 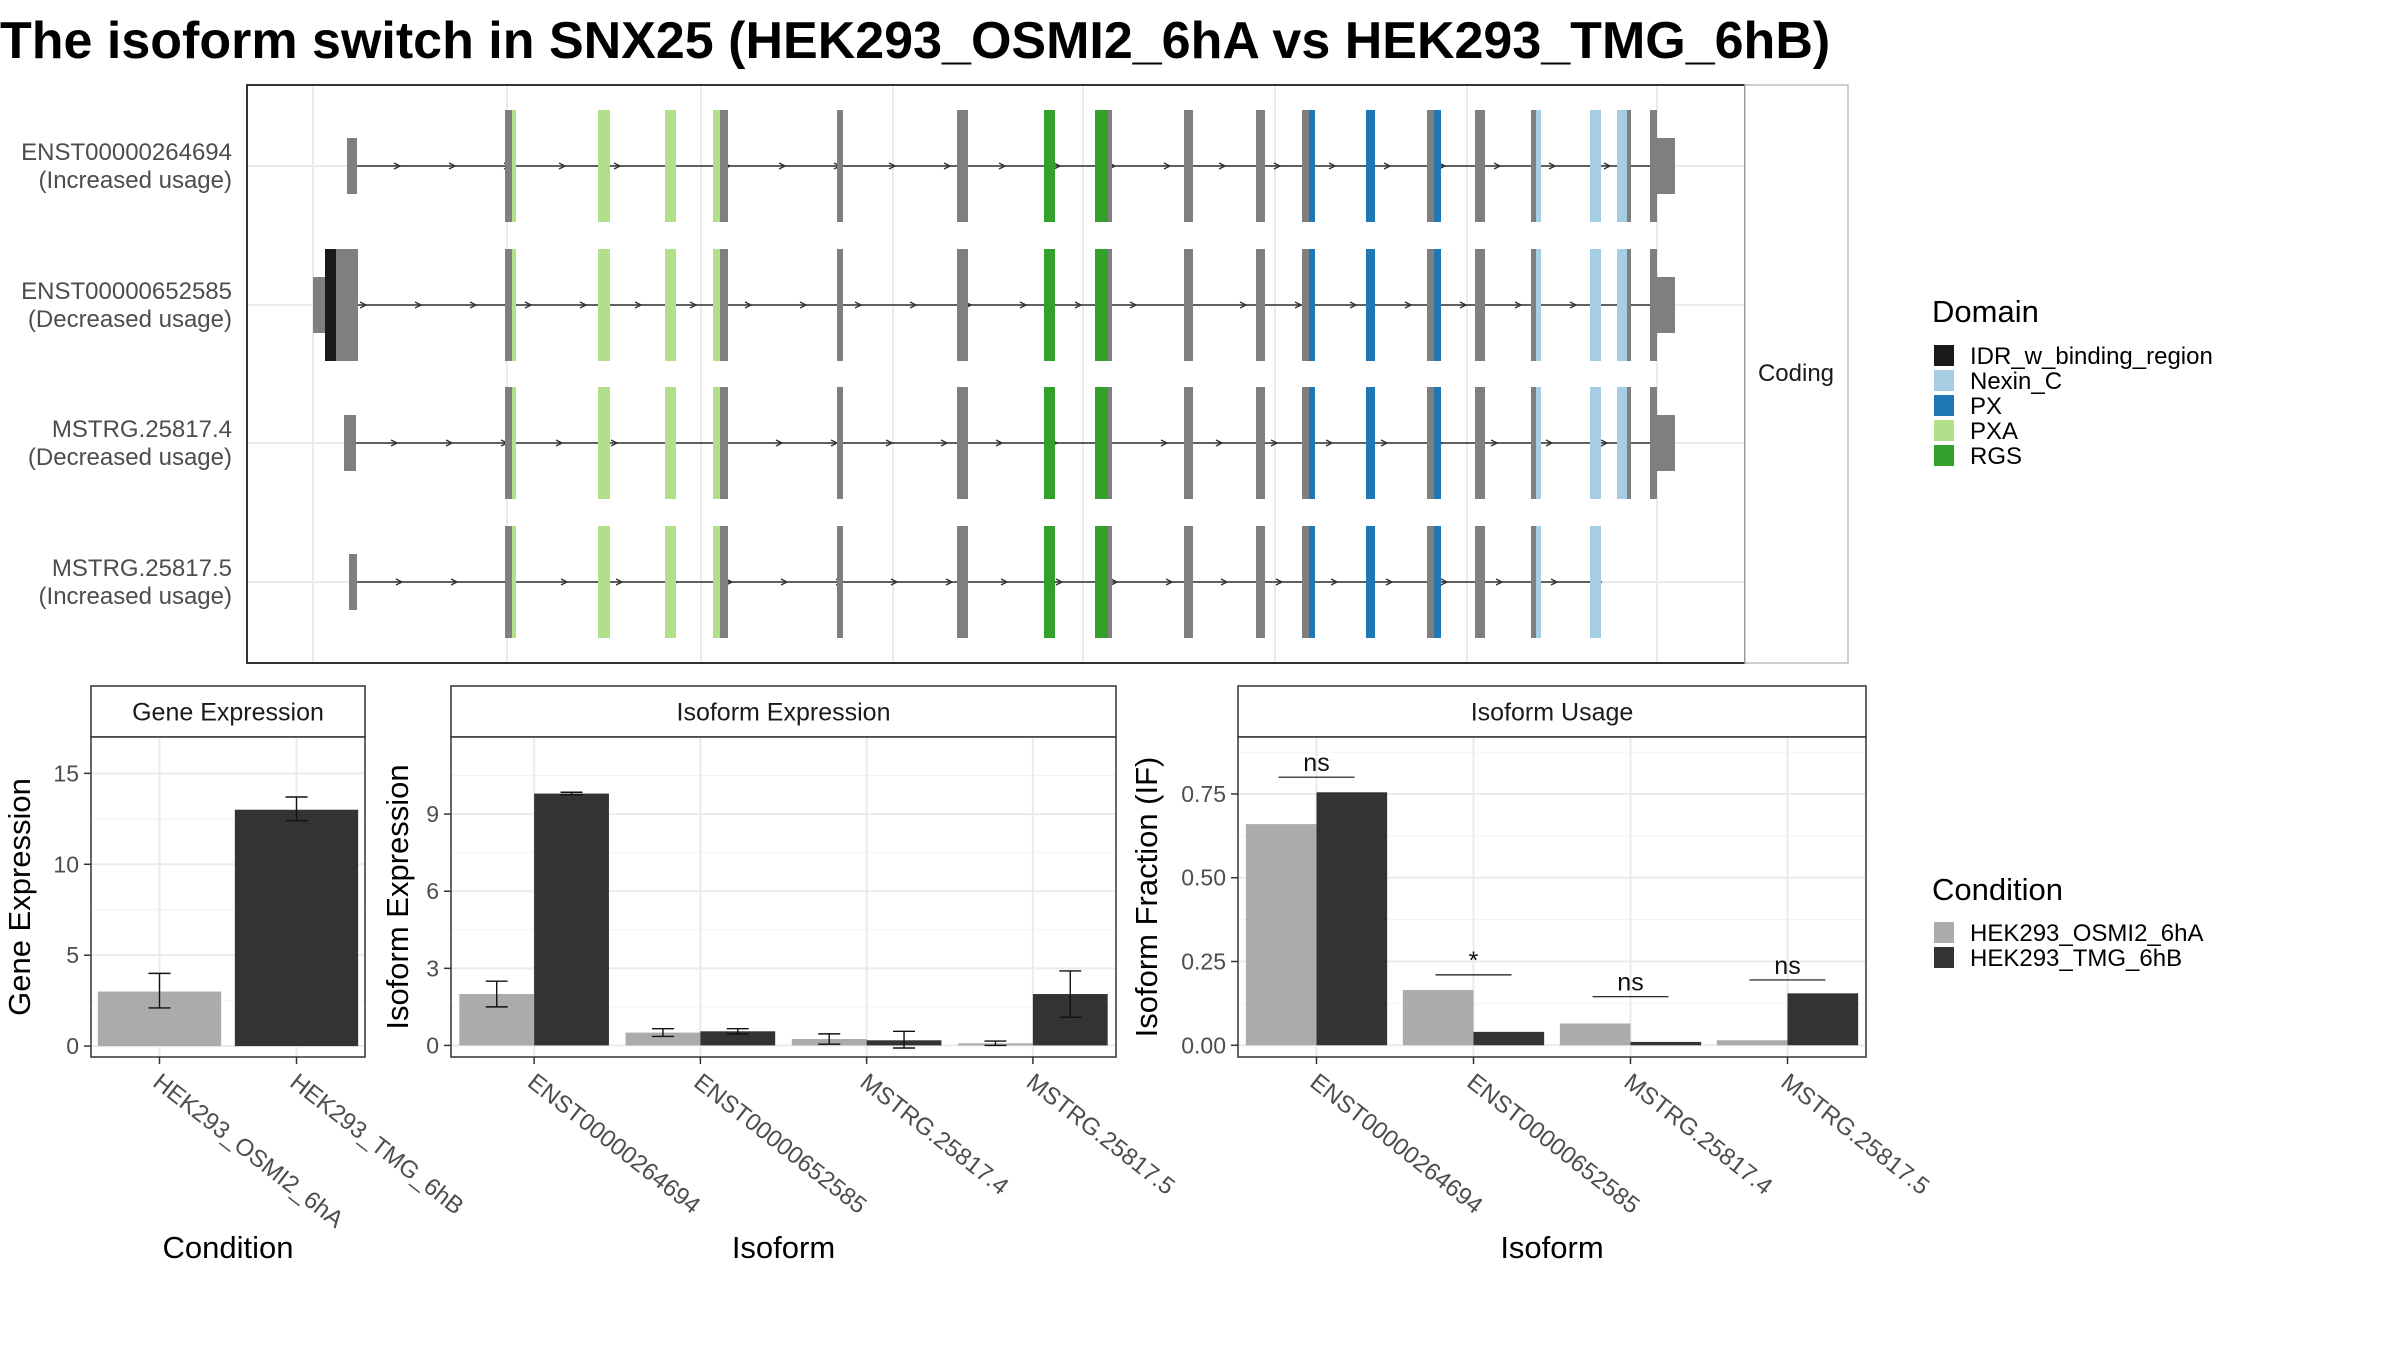 What do you see at coordinates (135, 180) in the screenshot?
I see `transcript-usage-label: (Increased usage)` at bounding box center [135, 180].